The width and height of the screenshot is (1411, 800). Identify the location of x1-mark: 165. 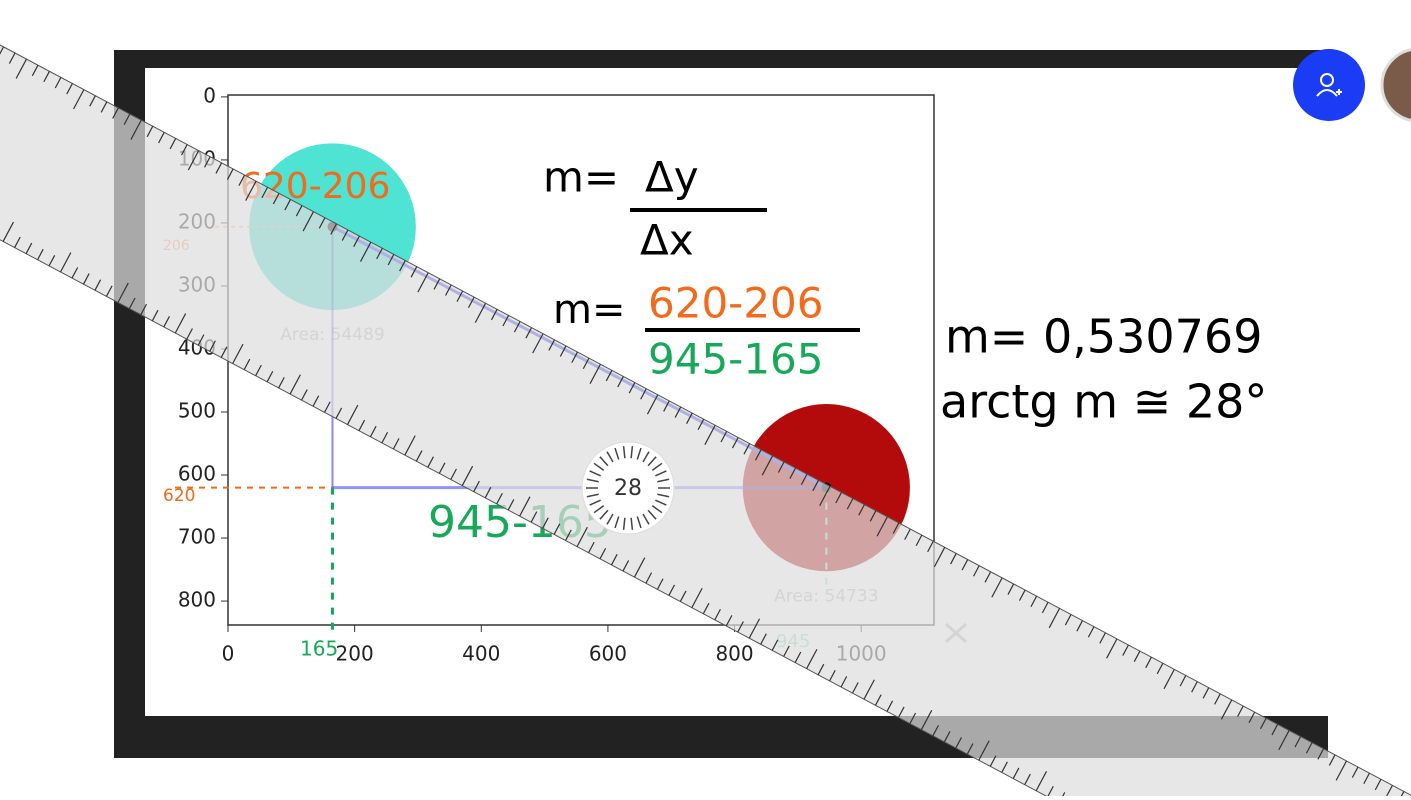
(319, 649).